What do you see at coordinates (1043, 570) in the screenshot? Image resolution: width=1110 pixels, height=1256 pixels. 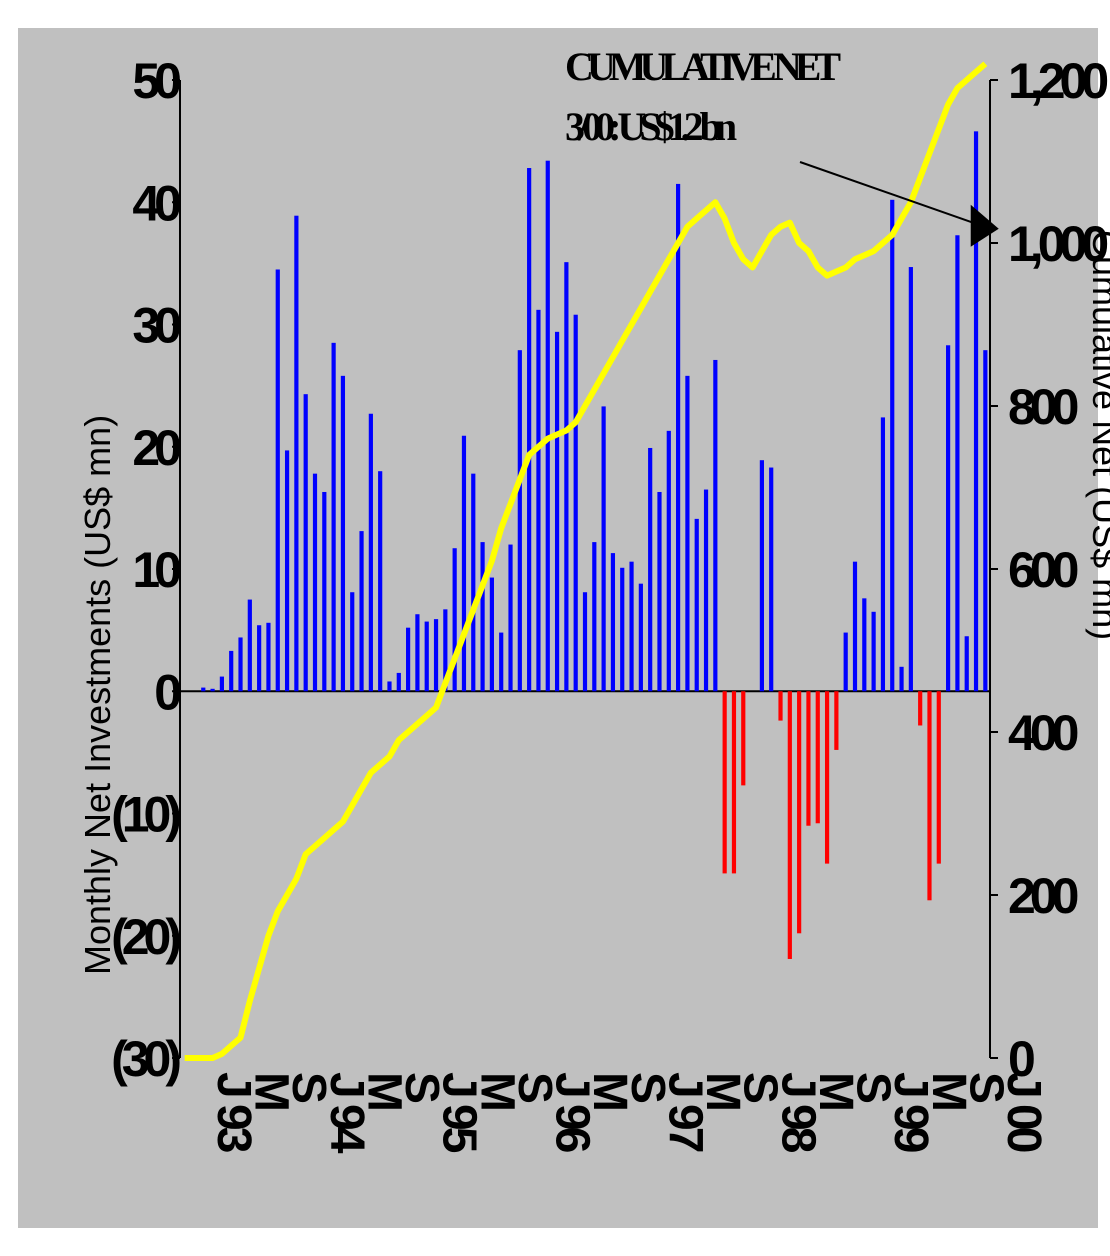 I see `y2-tick-label: 600` at bounding box center [1043, 570].